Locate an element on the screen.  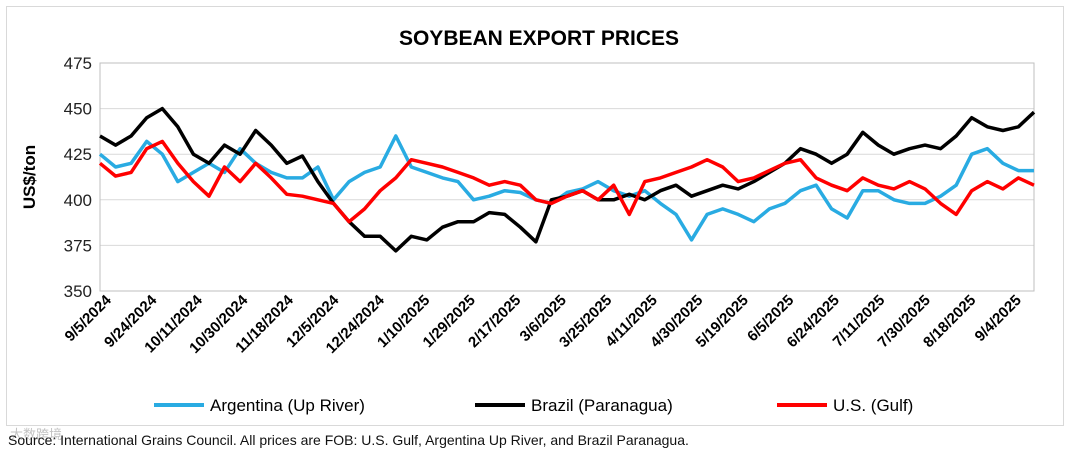
y-tick-label: 375 is located at coordinates (78, 245).